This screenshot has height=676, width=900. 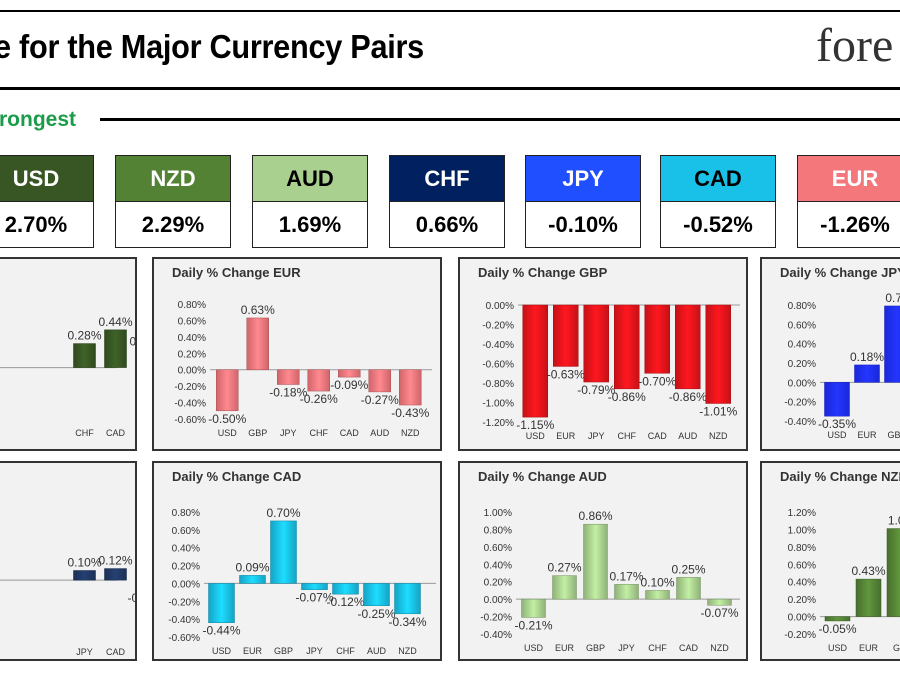 I want to click on x-tick-label: JPY, so click(x=314, y=651).